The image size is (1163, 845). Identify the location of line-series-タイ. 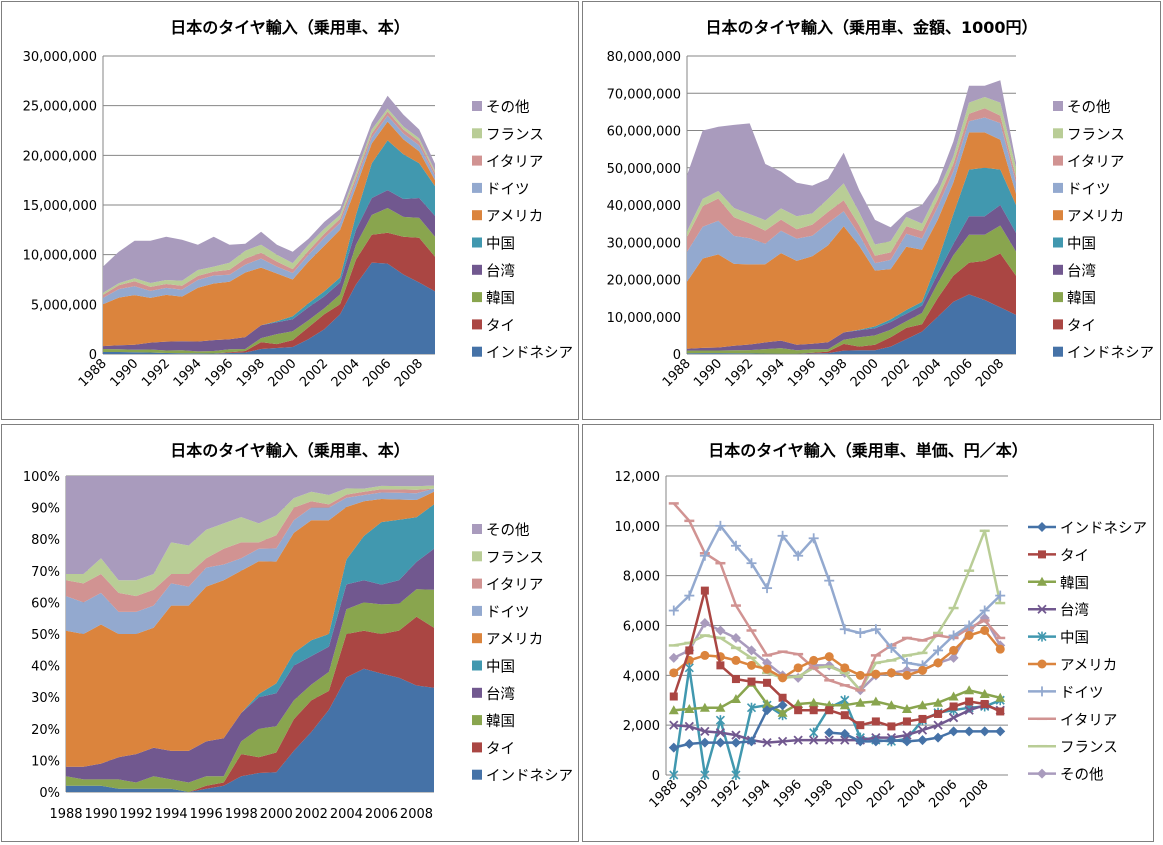
(836, 658).